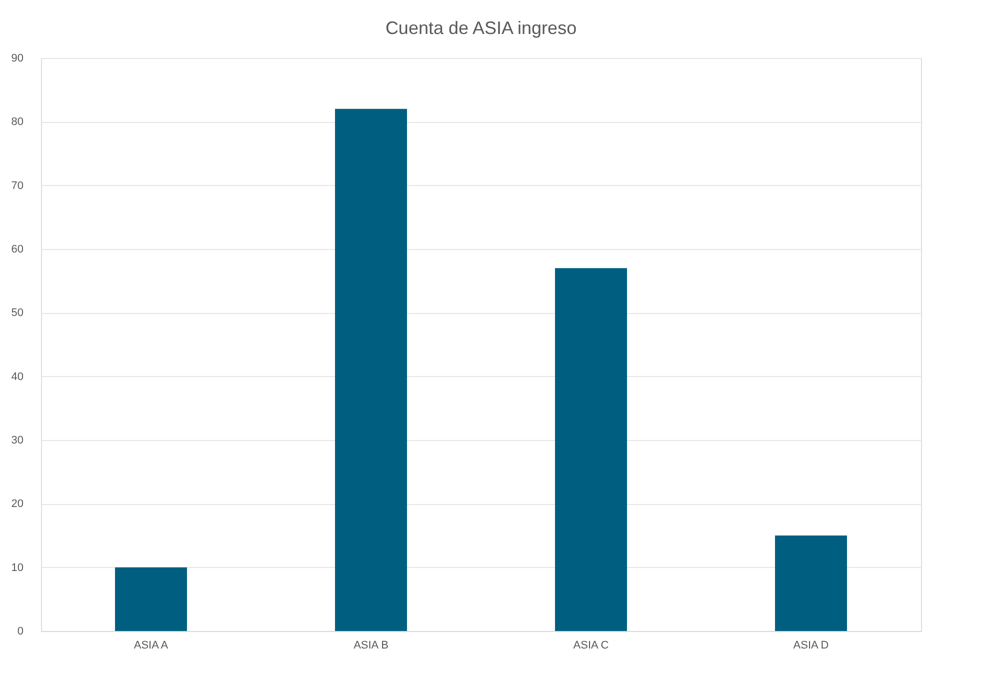 The image size is (984, 687). What do you see at coordinates (481, 28) in the screenshot?
I see `chart-title: Cuenta de ASIA ingreso` at bounding box center [481, 28].